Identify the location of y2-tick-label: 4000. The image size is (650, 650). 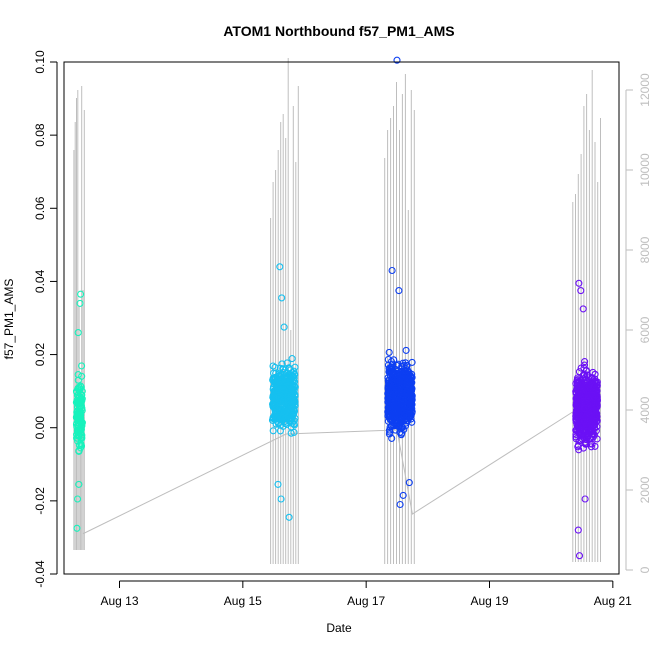
(644, 409).